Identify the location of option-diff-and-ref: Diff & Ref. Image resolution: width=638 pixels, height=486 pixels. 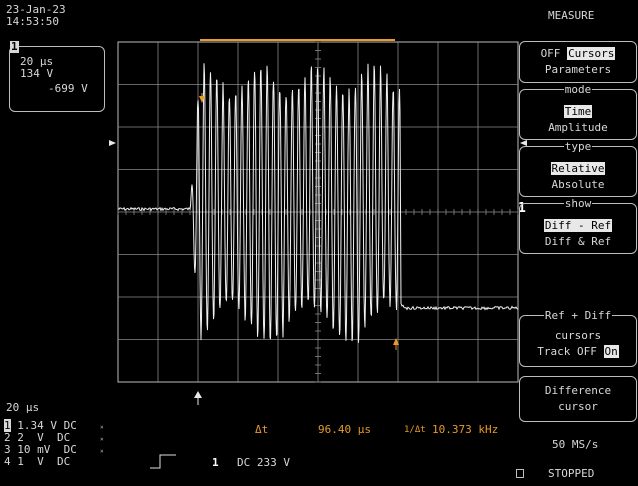
(578, 242).